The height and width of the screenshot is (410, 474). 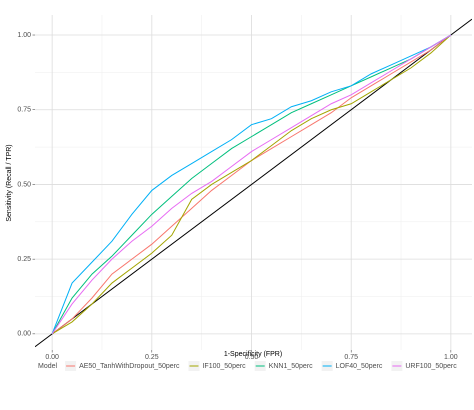 What do you see at coordinates (24, 259) in the screenshot?
I see `y-tick-label: 0.25` at bounding box center [24, 259].